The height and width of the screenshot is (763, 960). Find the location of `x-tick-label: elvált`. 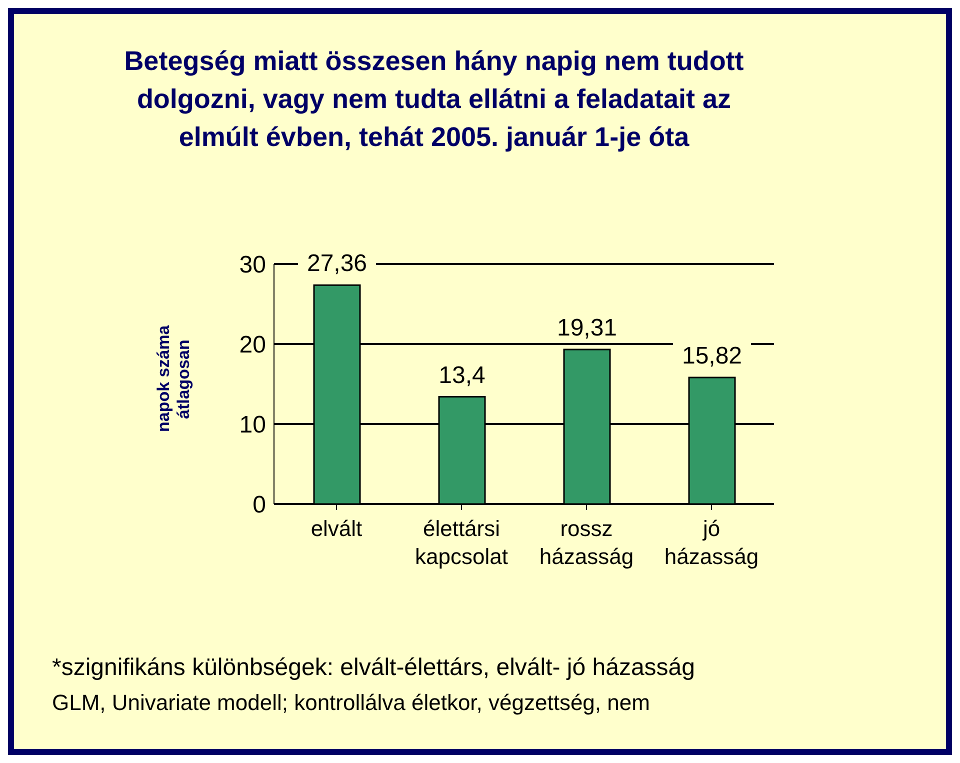

x-tick-label: elvált is located at coordinates (336, 528).